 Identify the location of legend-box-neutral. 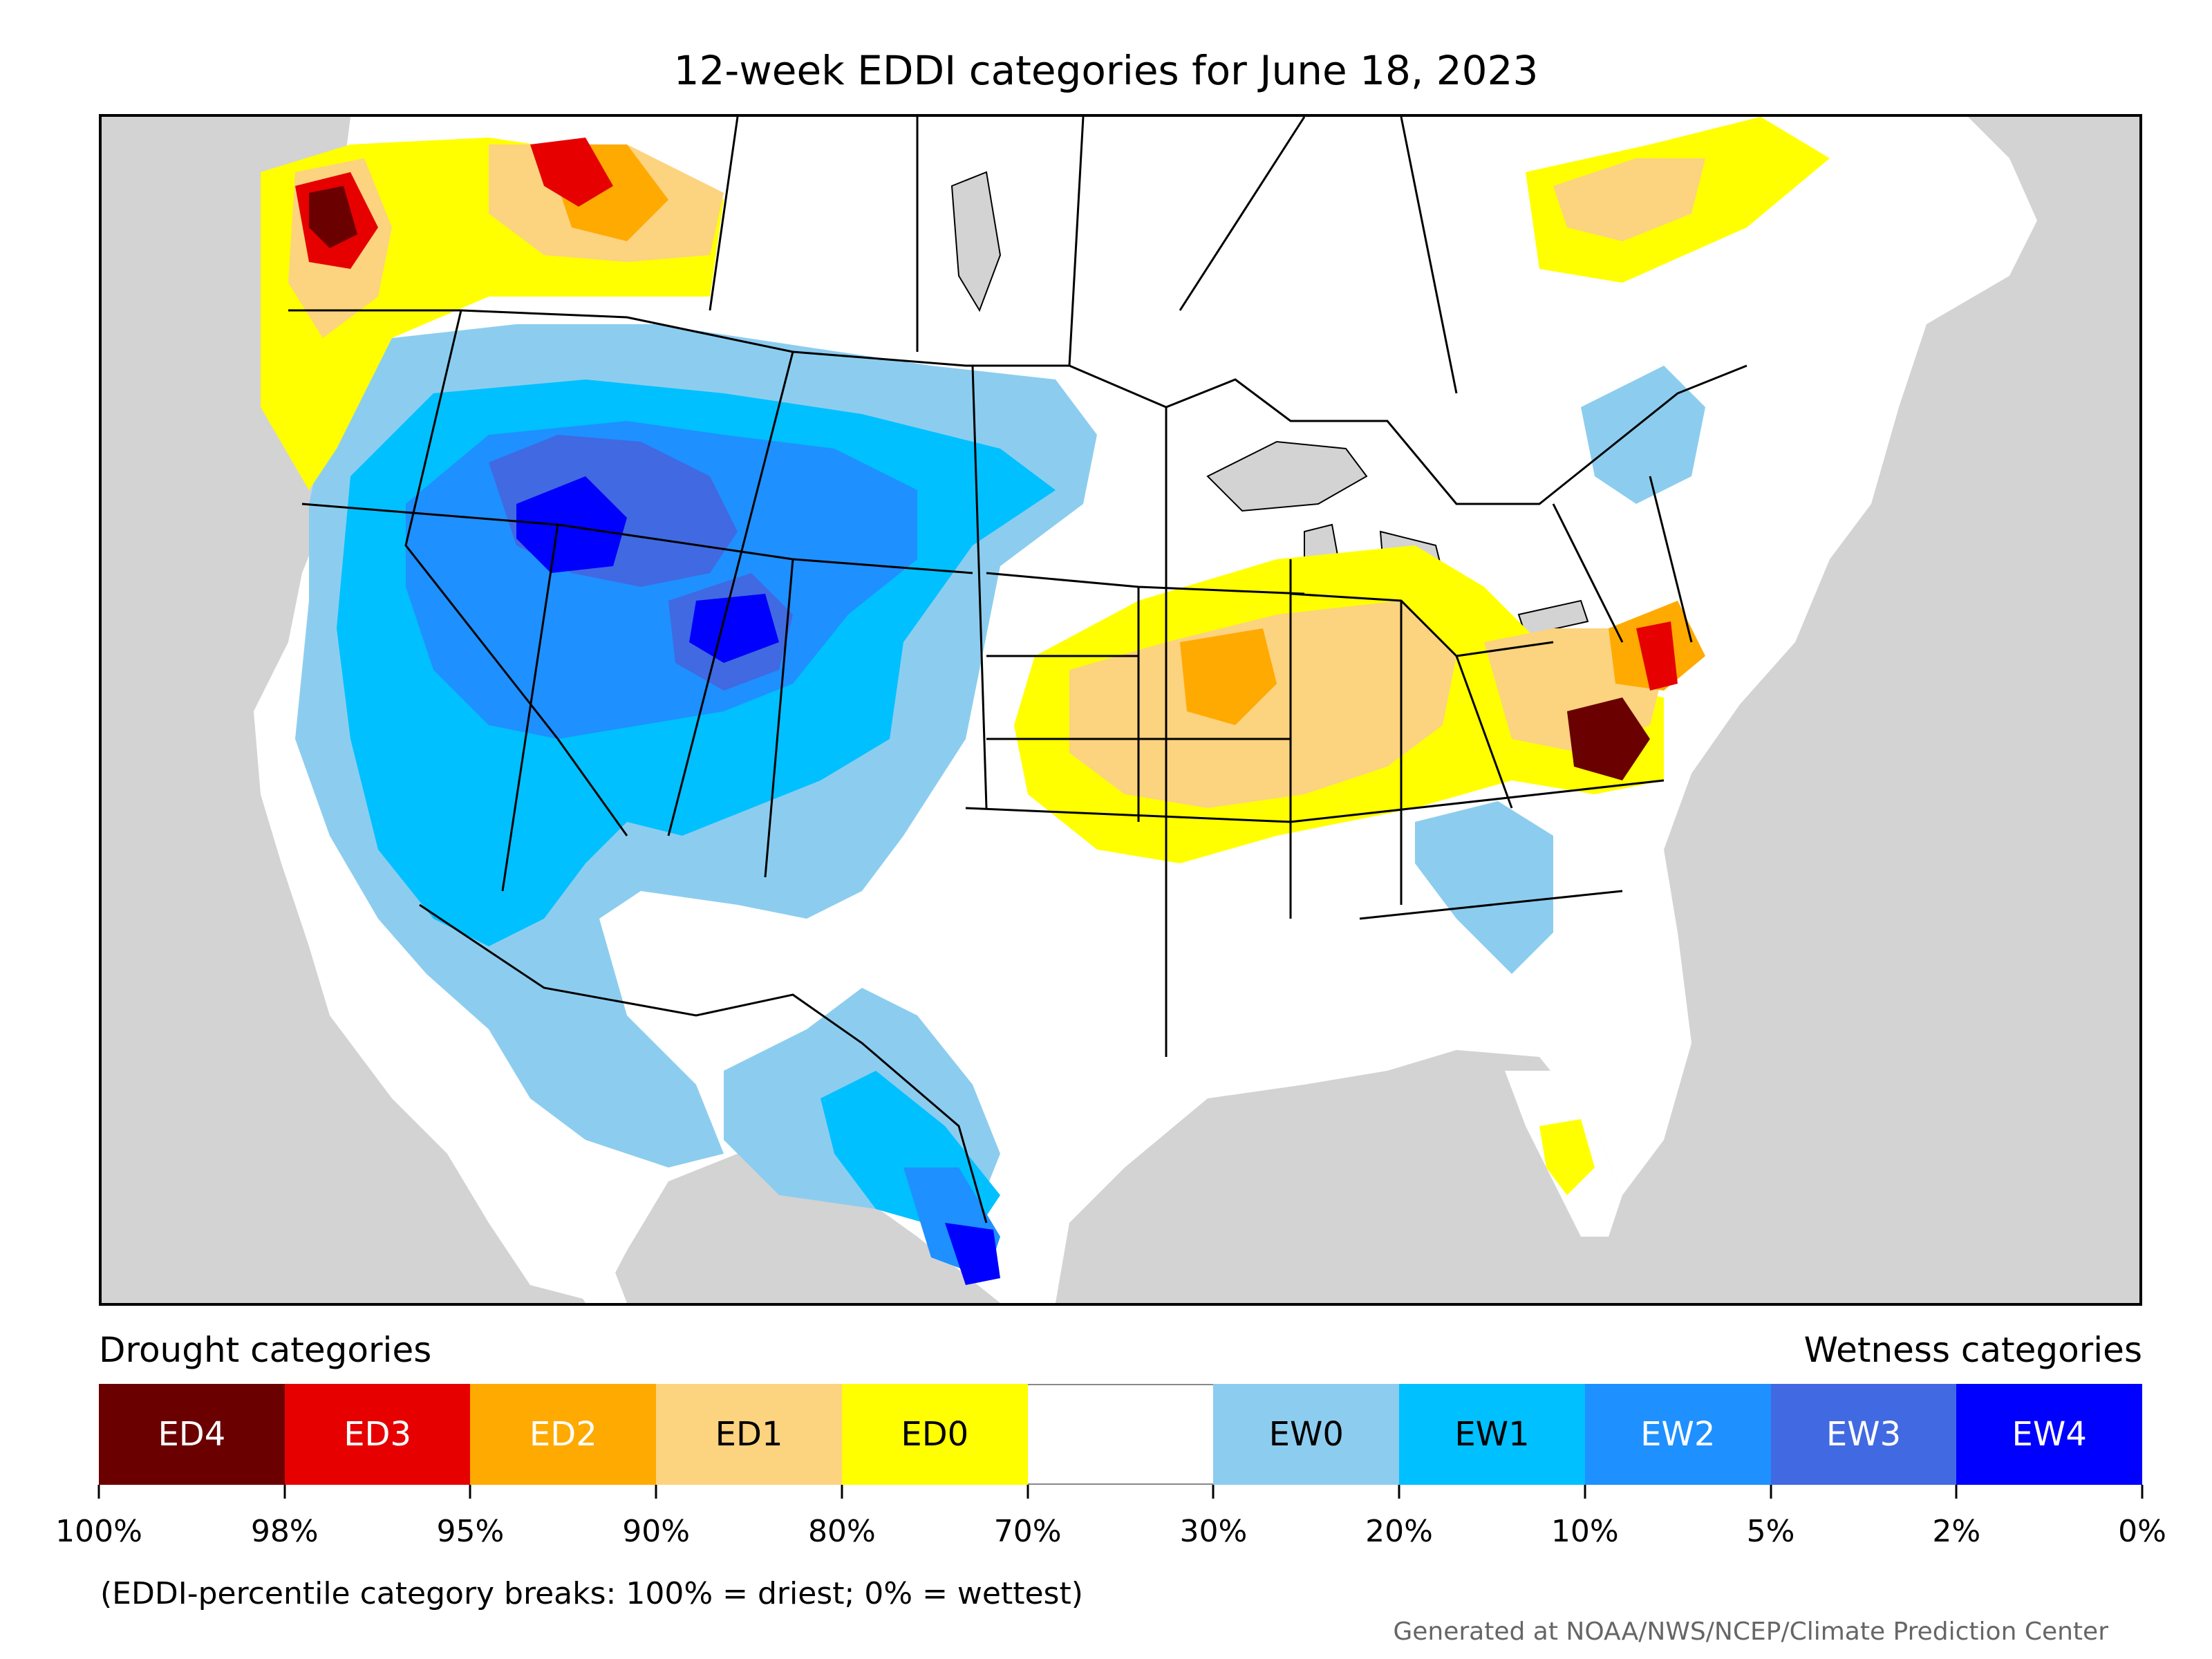
(1120, 1434).